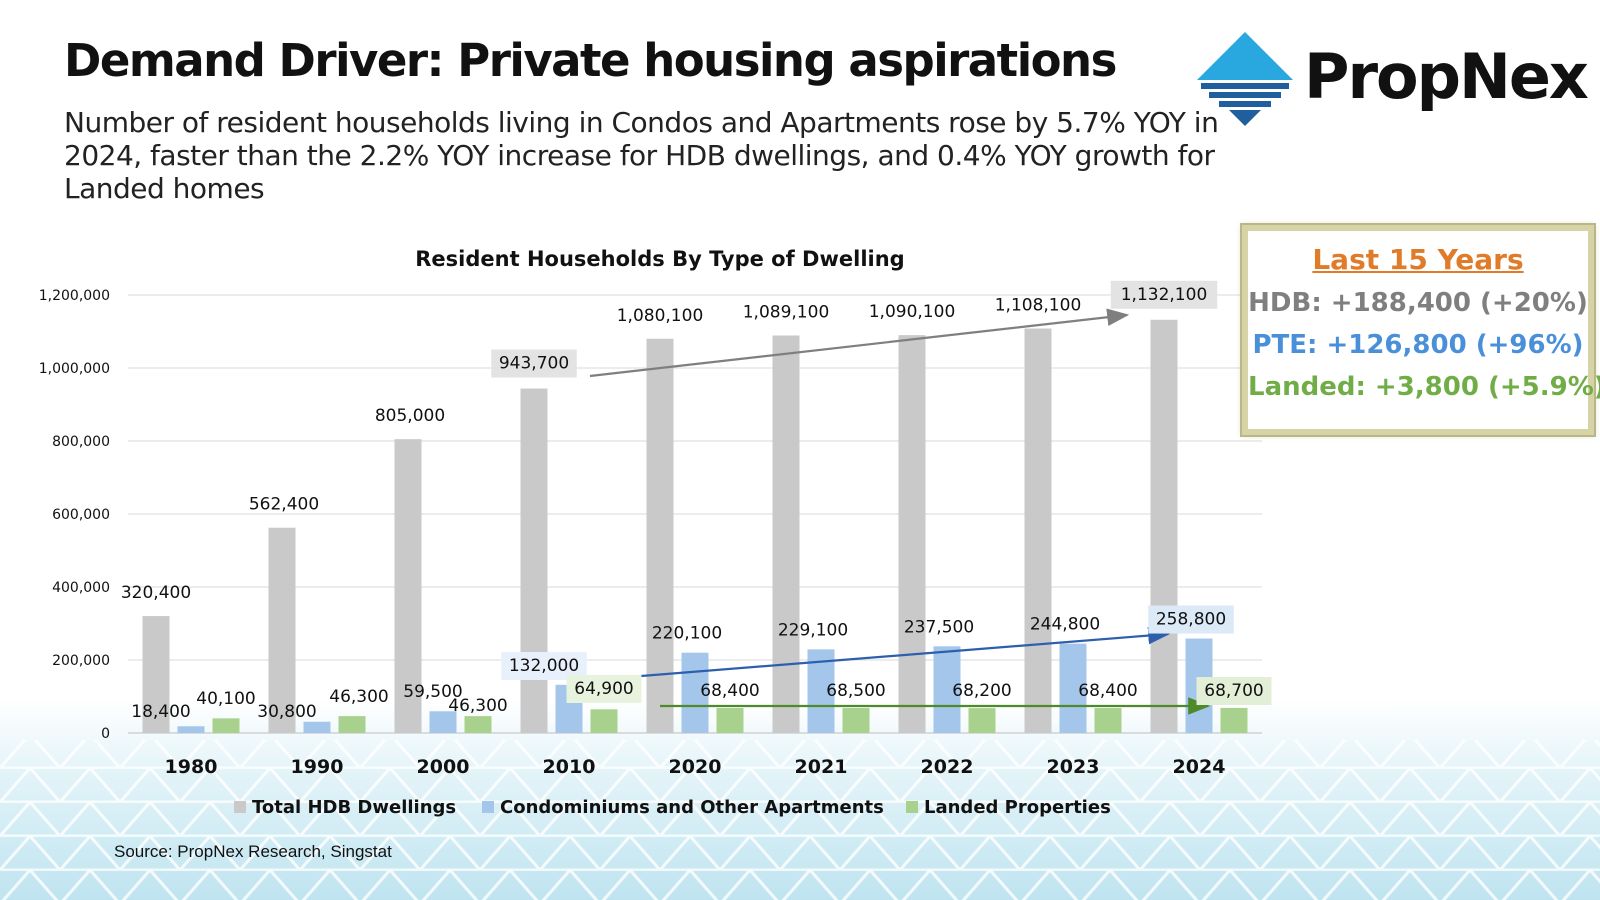 This screenshot has height=900, width=1600. I want to click on propnex-logo, so click(1385, 80).